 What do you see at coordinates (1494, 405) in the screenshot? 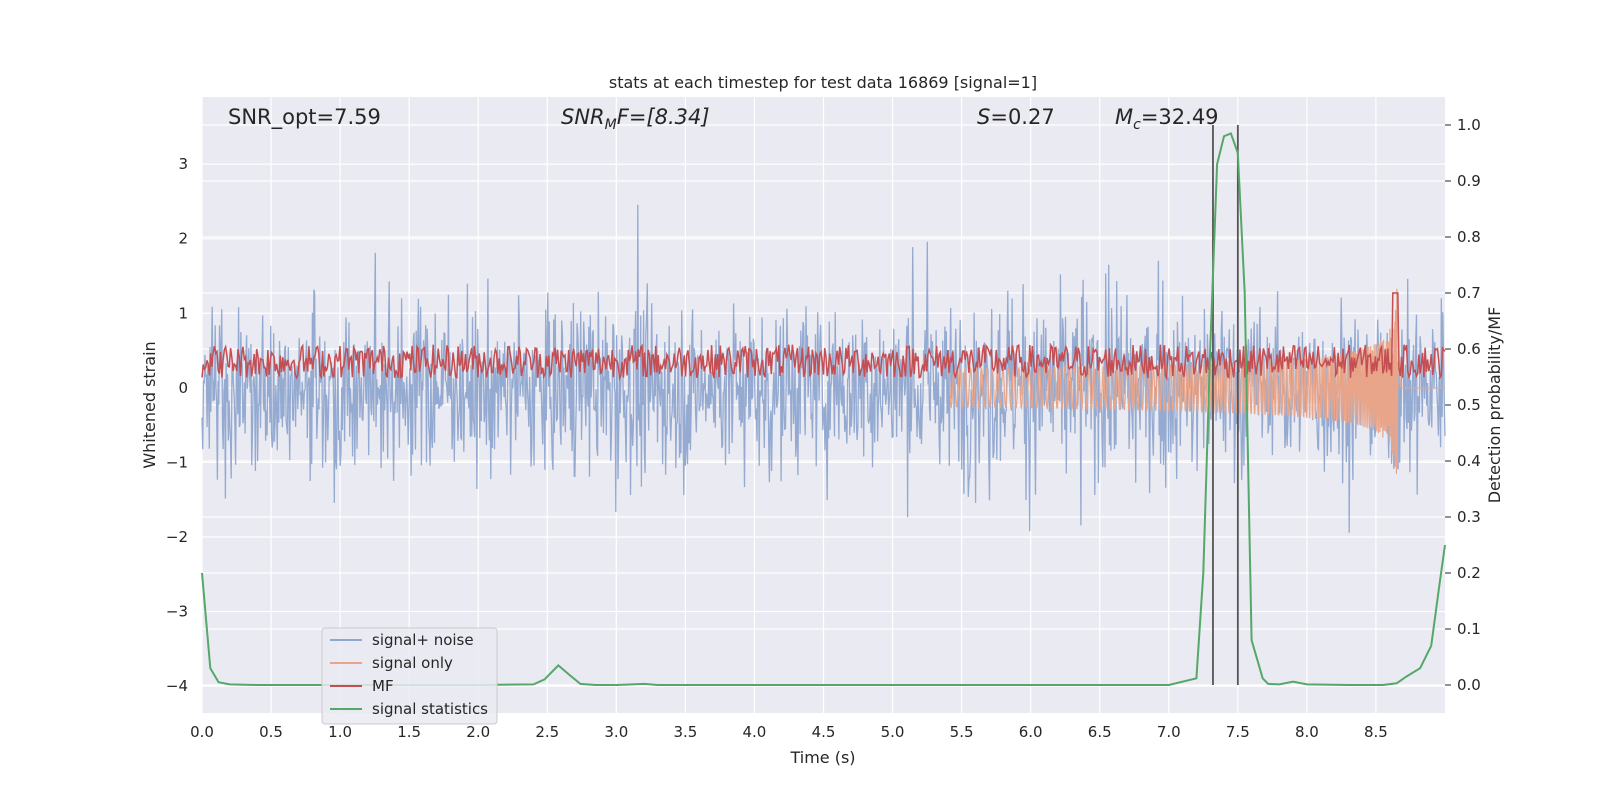
I see `y-axis-right-label: Detection probability/MF` at bounding box center [1494, 405].